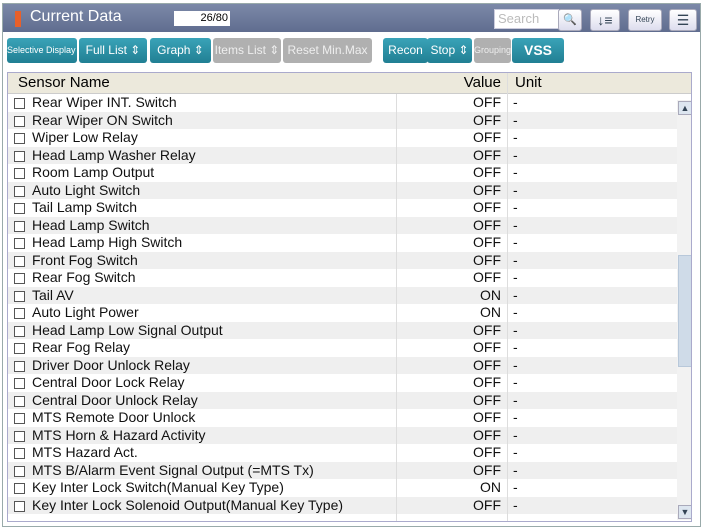 The width and height of the screenshot is (701, 527). What do you see at coordinates (349, 103) in the screenshot?
I see `table-row: Rear Wiper INT. Switch OFF -` at bounding box center [349, 103].